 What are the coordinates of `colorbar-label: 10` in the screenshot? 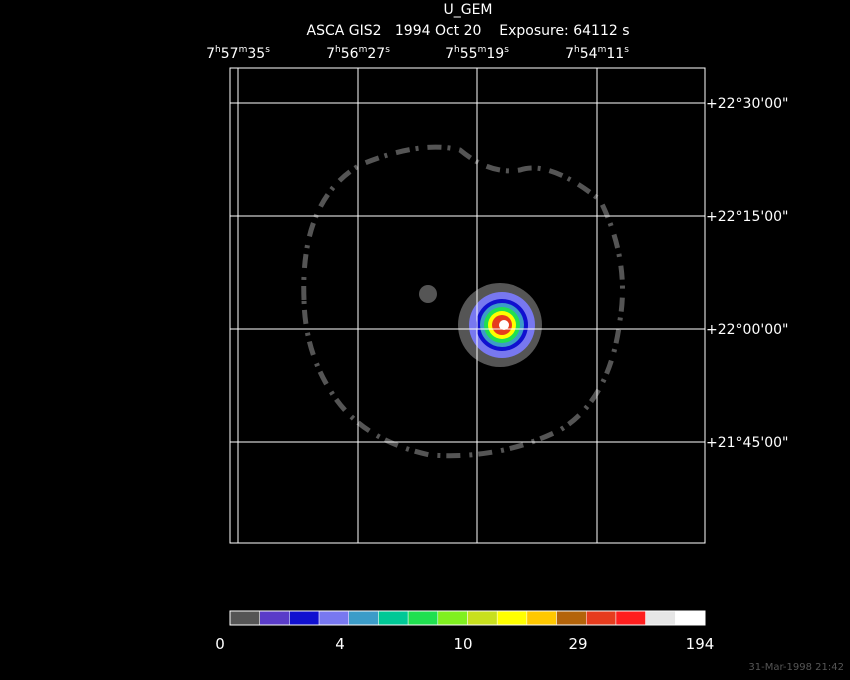 It's located at (462, 644).